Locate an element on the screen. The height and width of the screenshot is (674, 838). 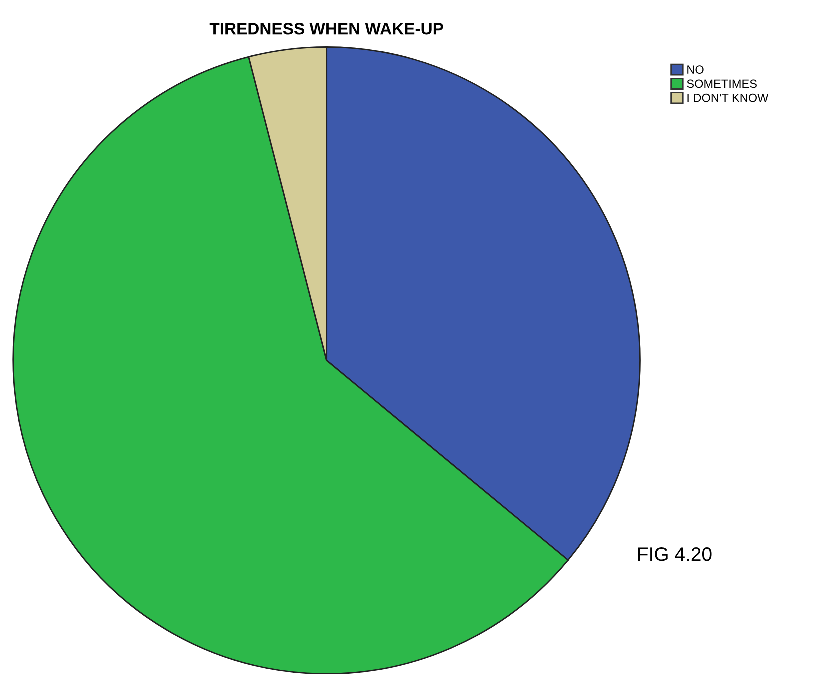
chart-title: TIREDNESS WHEN WAKE-UP is located at coordinates (327, 29).